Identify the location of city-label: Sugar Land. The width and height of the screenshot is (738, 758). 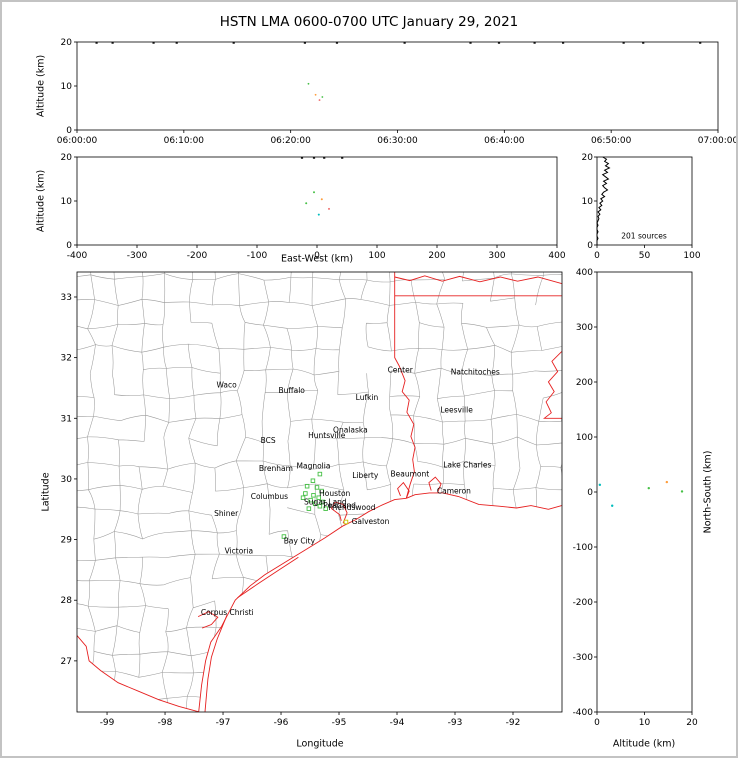
(325, 501).